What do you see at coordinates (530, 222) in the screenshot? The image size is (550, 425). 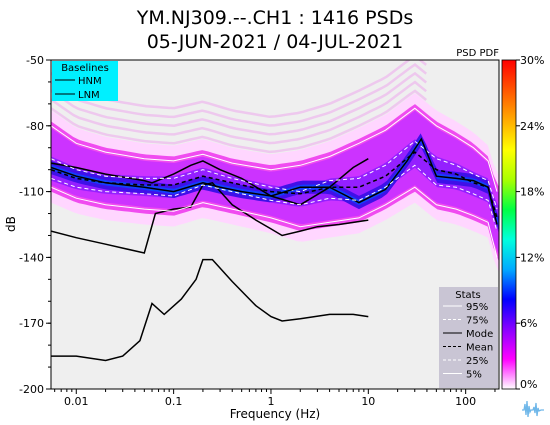 I see `colorbar-ticks: 0% 6% 12% 18% 24% 30%` at bounding box center [530, 222].